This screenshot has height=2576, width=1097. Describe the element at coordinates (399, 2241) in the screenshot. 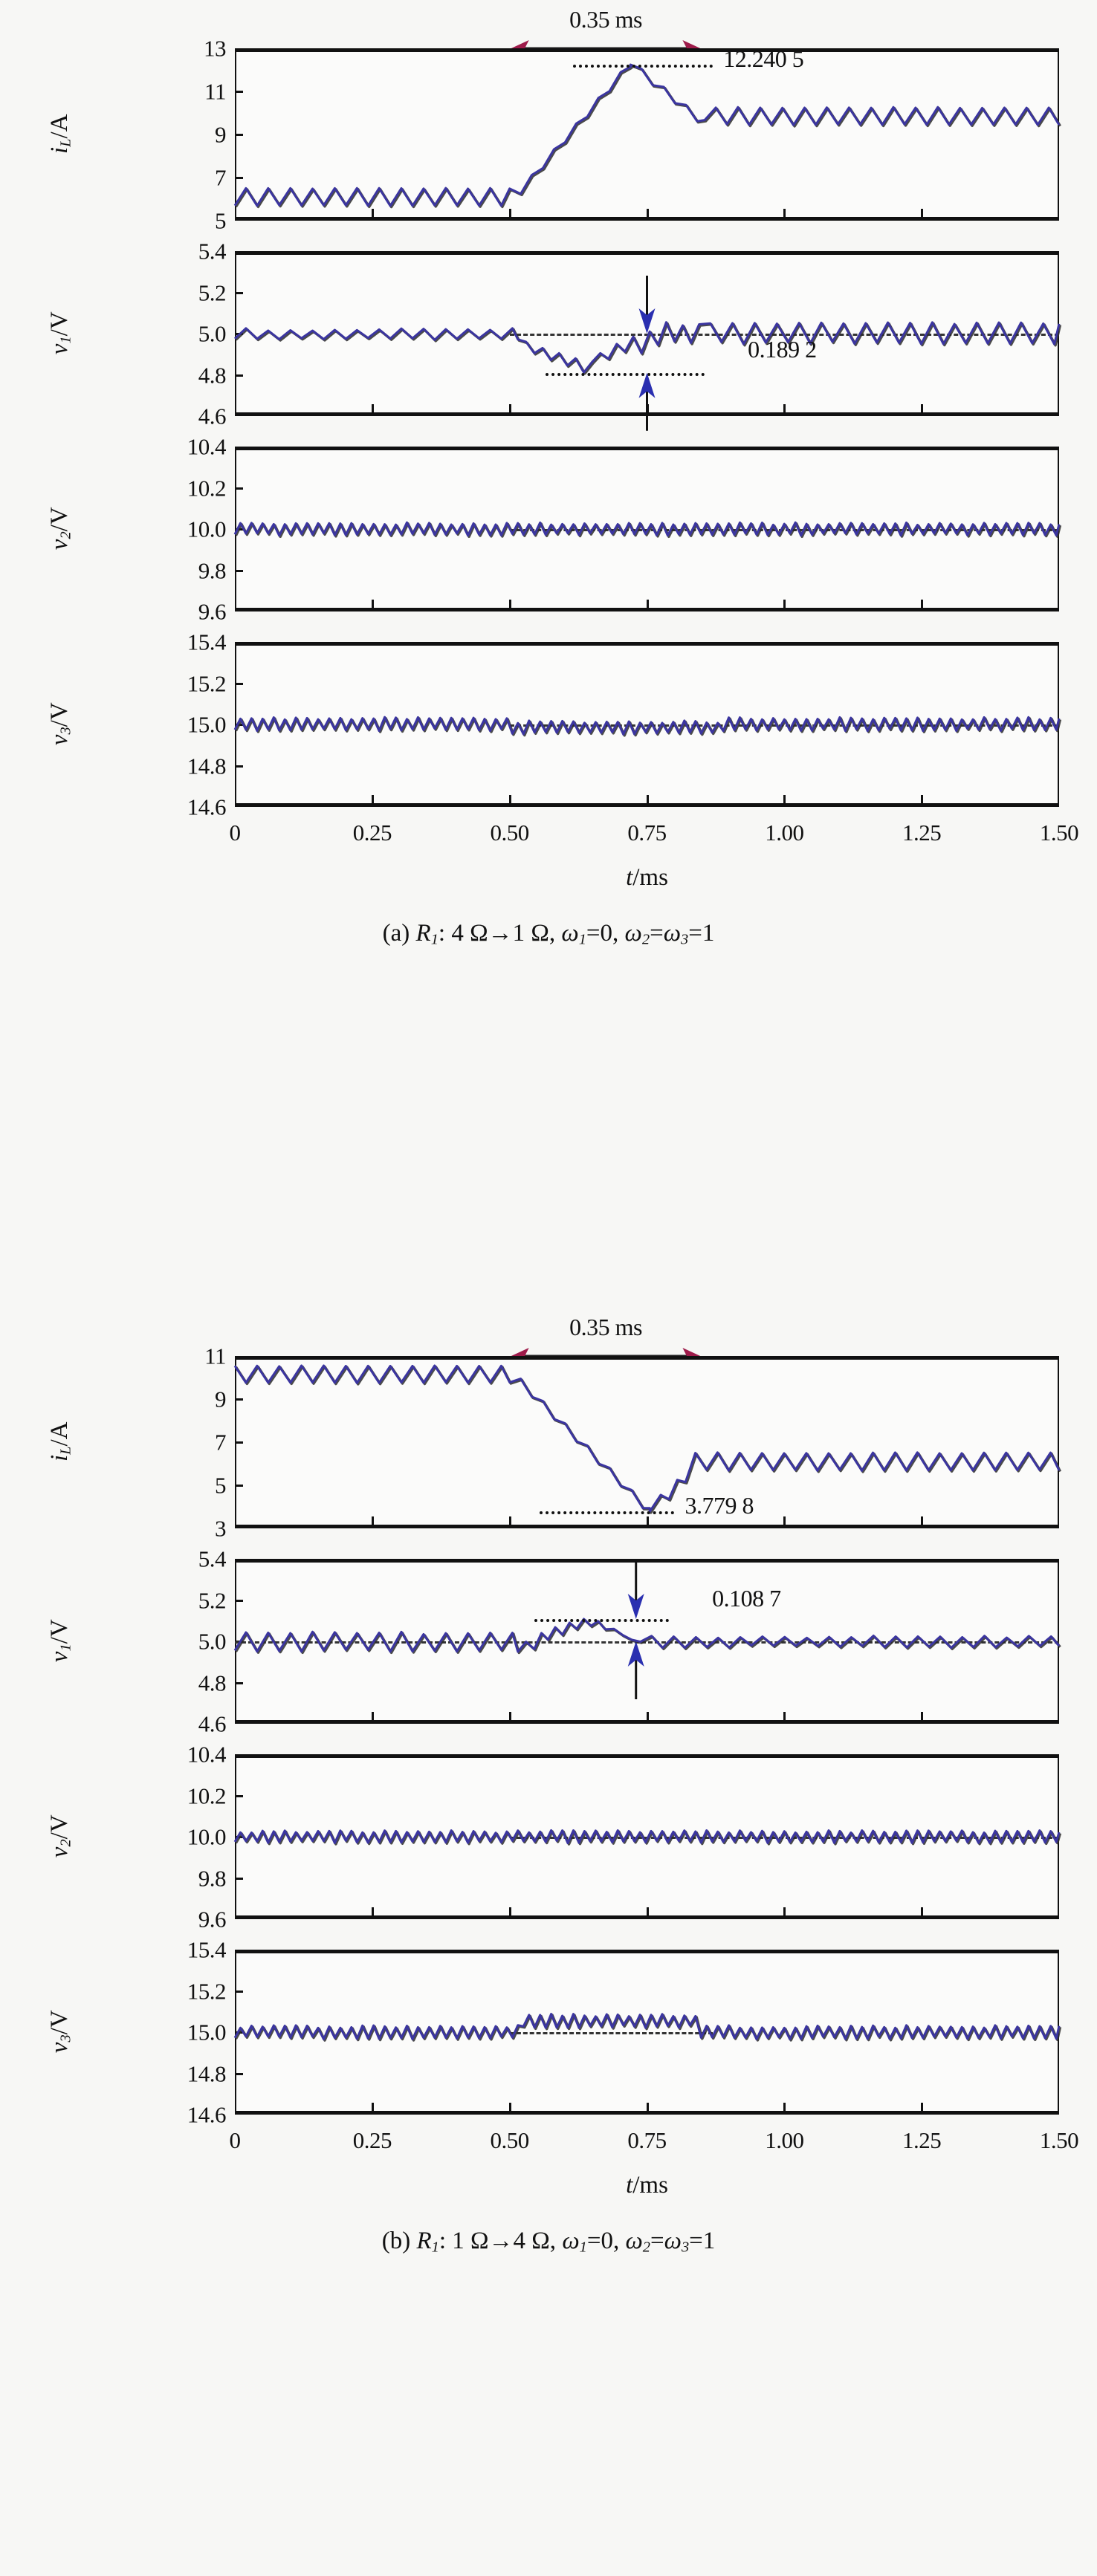

I see `caption-index: (b)` at that location.